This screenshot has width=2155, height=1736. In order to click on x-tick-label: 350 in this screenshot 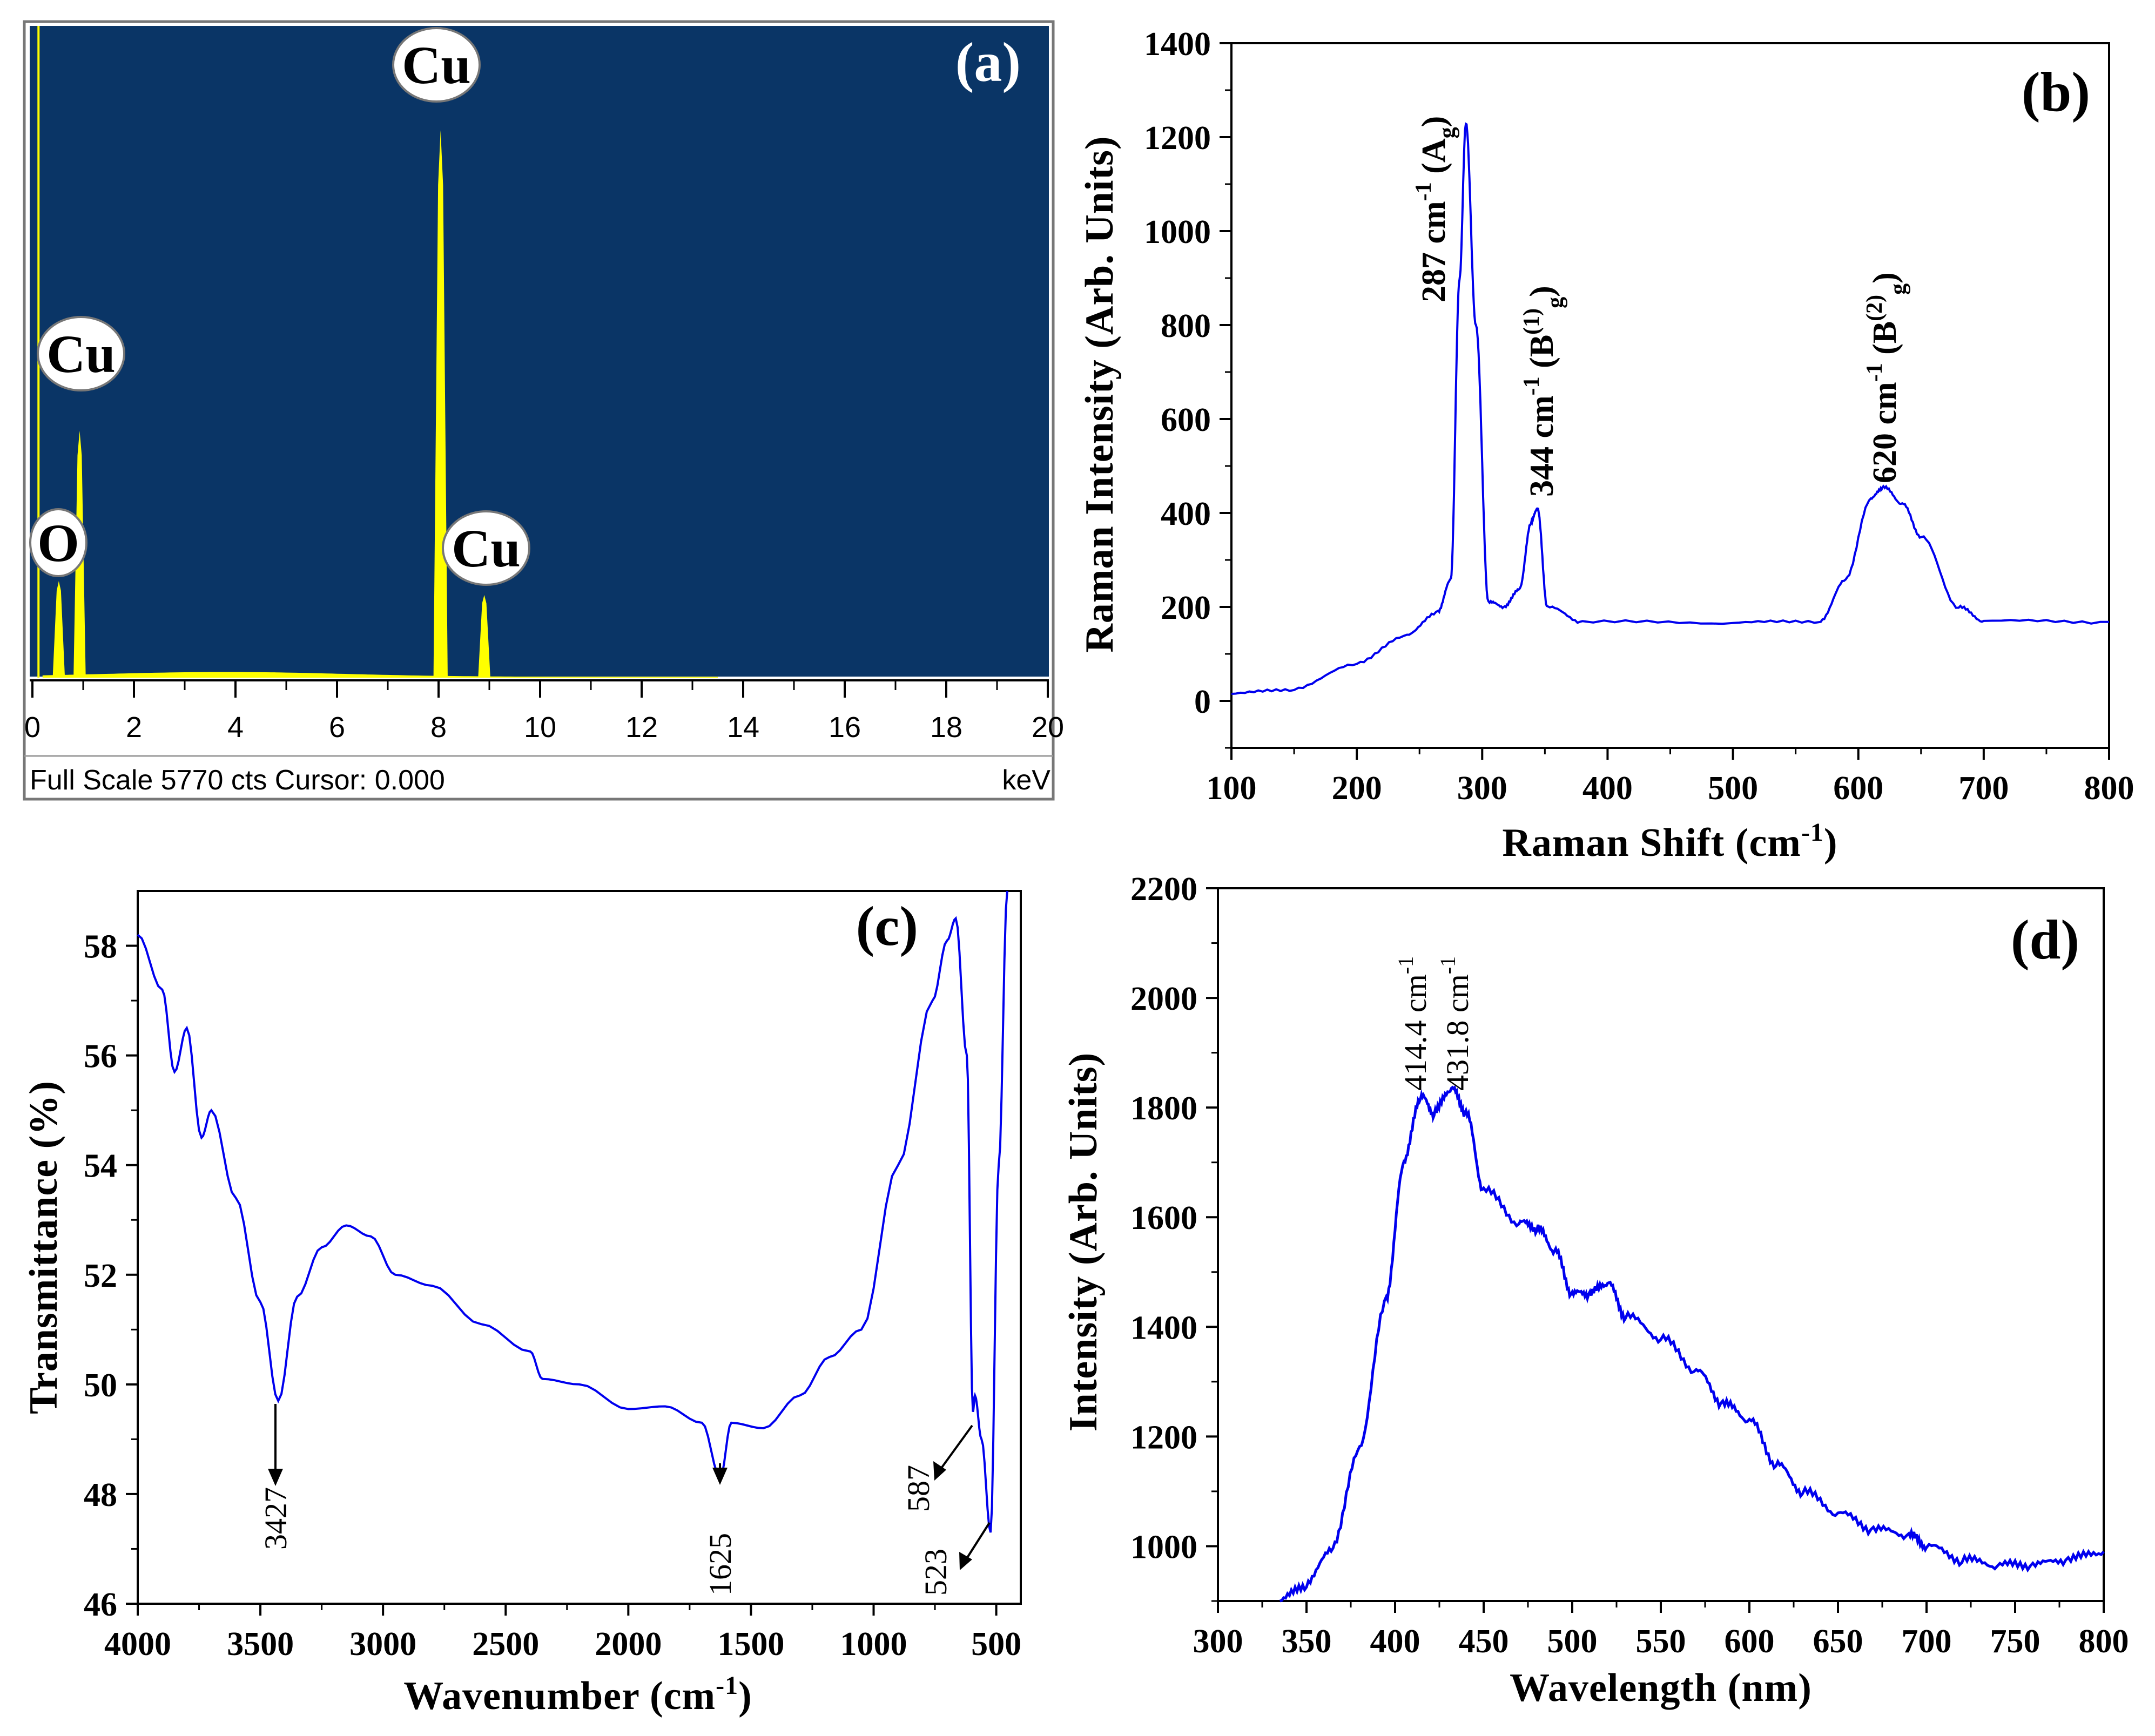, I will do `click(1307, 1641)`.